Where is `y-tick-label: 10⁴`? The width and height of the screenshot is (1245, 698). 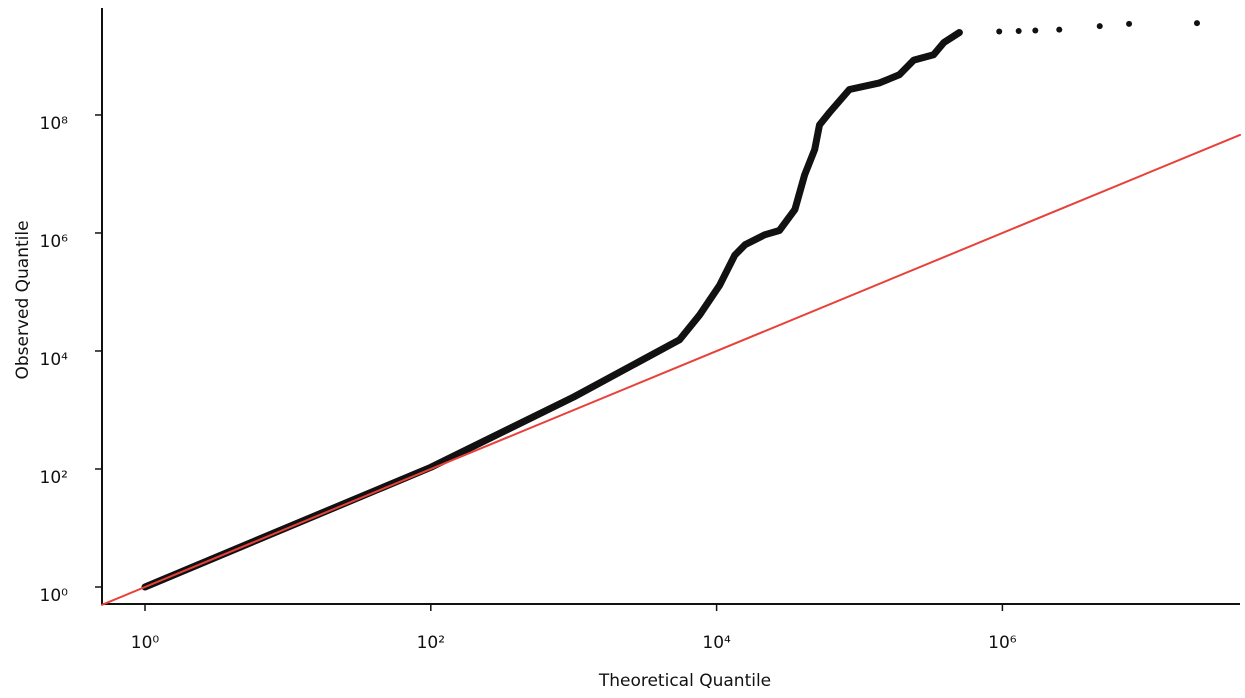
y-tick-label: 10⁴ is located at coordinates (54, 360).